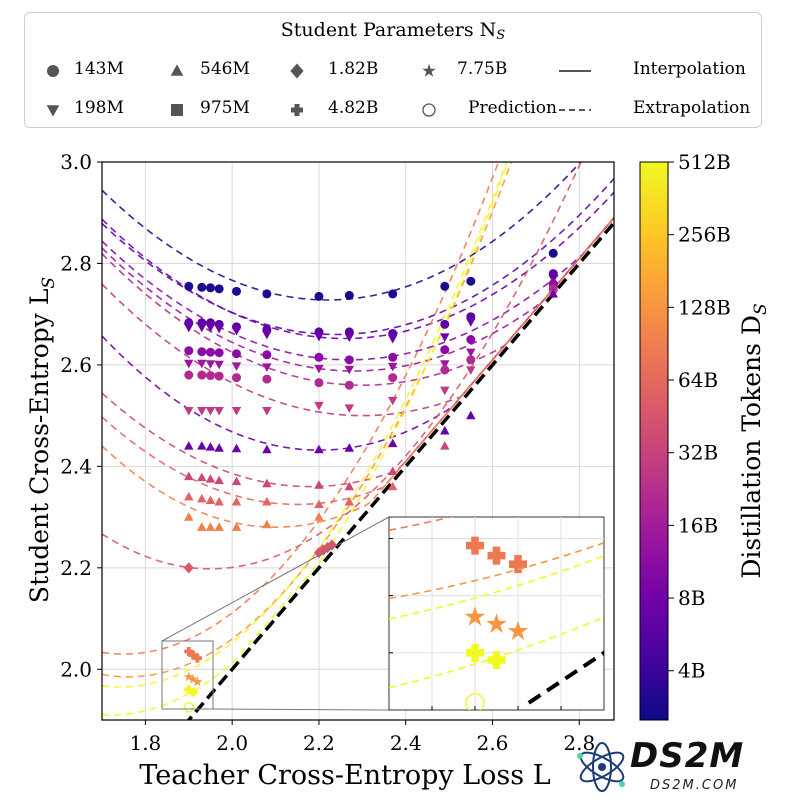 The width and height of the screenshot is (787, 805). I want to click on colorbar-tick-label: 64B, so click(698, 380).